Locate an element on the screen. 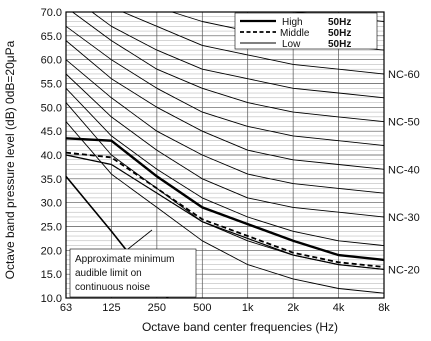 This screenshot has width=431, height=341. x-tick-label: 63 is located at coordinates (66, 308).